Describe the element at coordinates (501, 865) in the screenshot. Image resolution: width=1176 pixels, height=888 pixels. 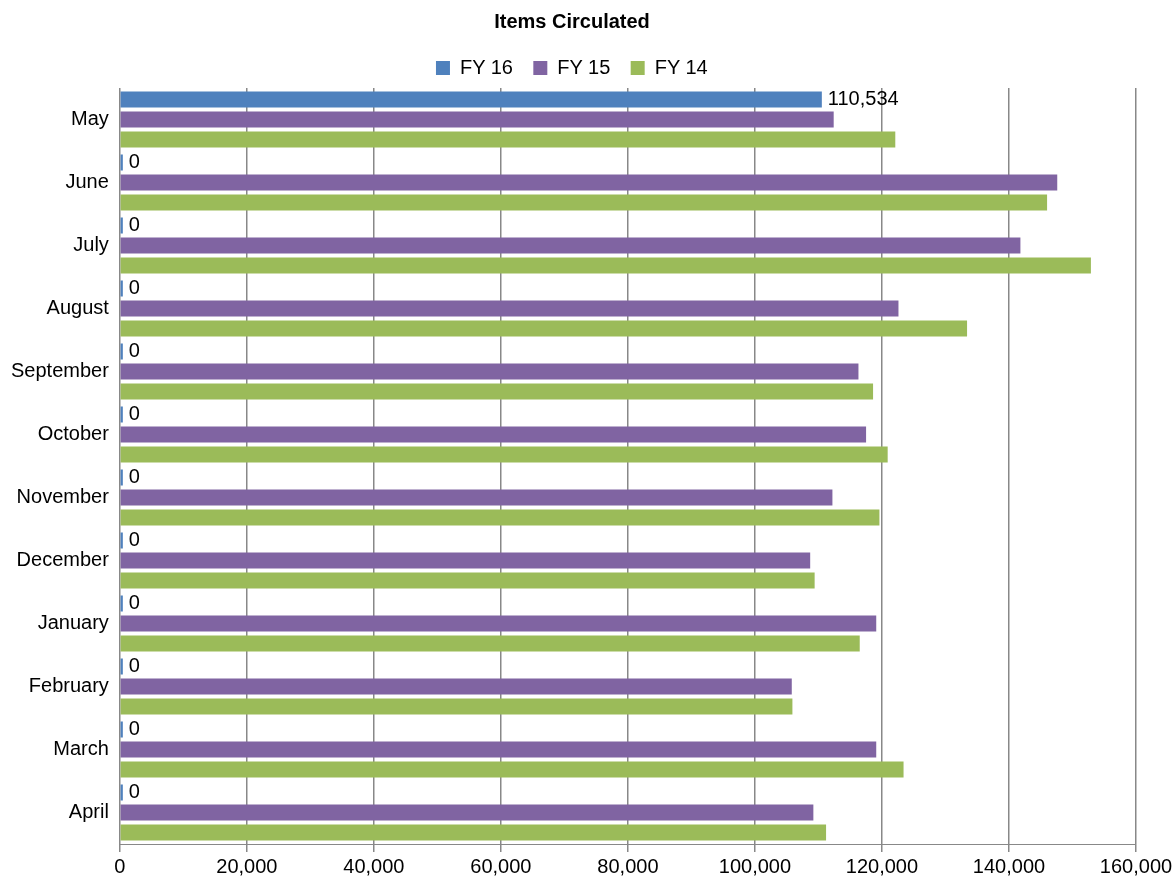
I see `x-tick-label: 60,000` at that location.